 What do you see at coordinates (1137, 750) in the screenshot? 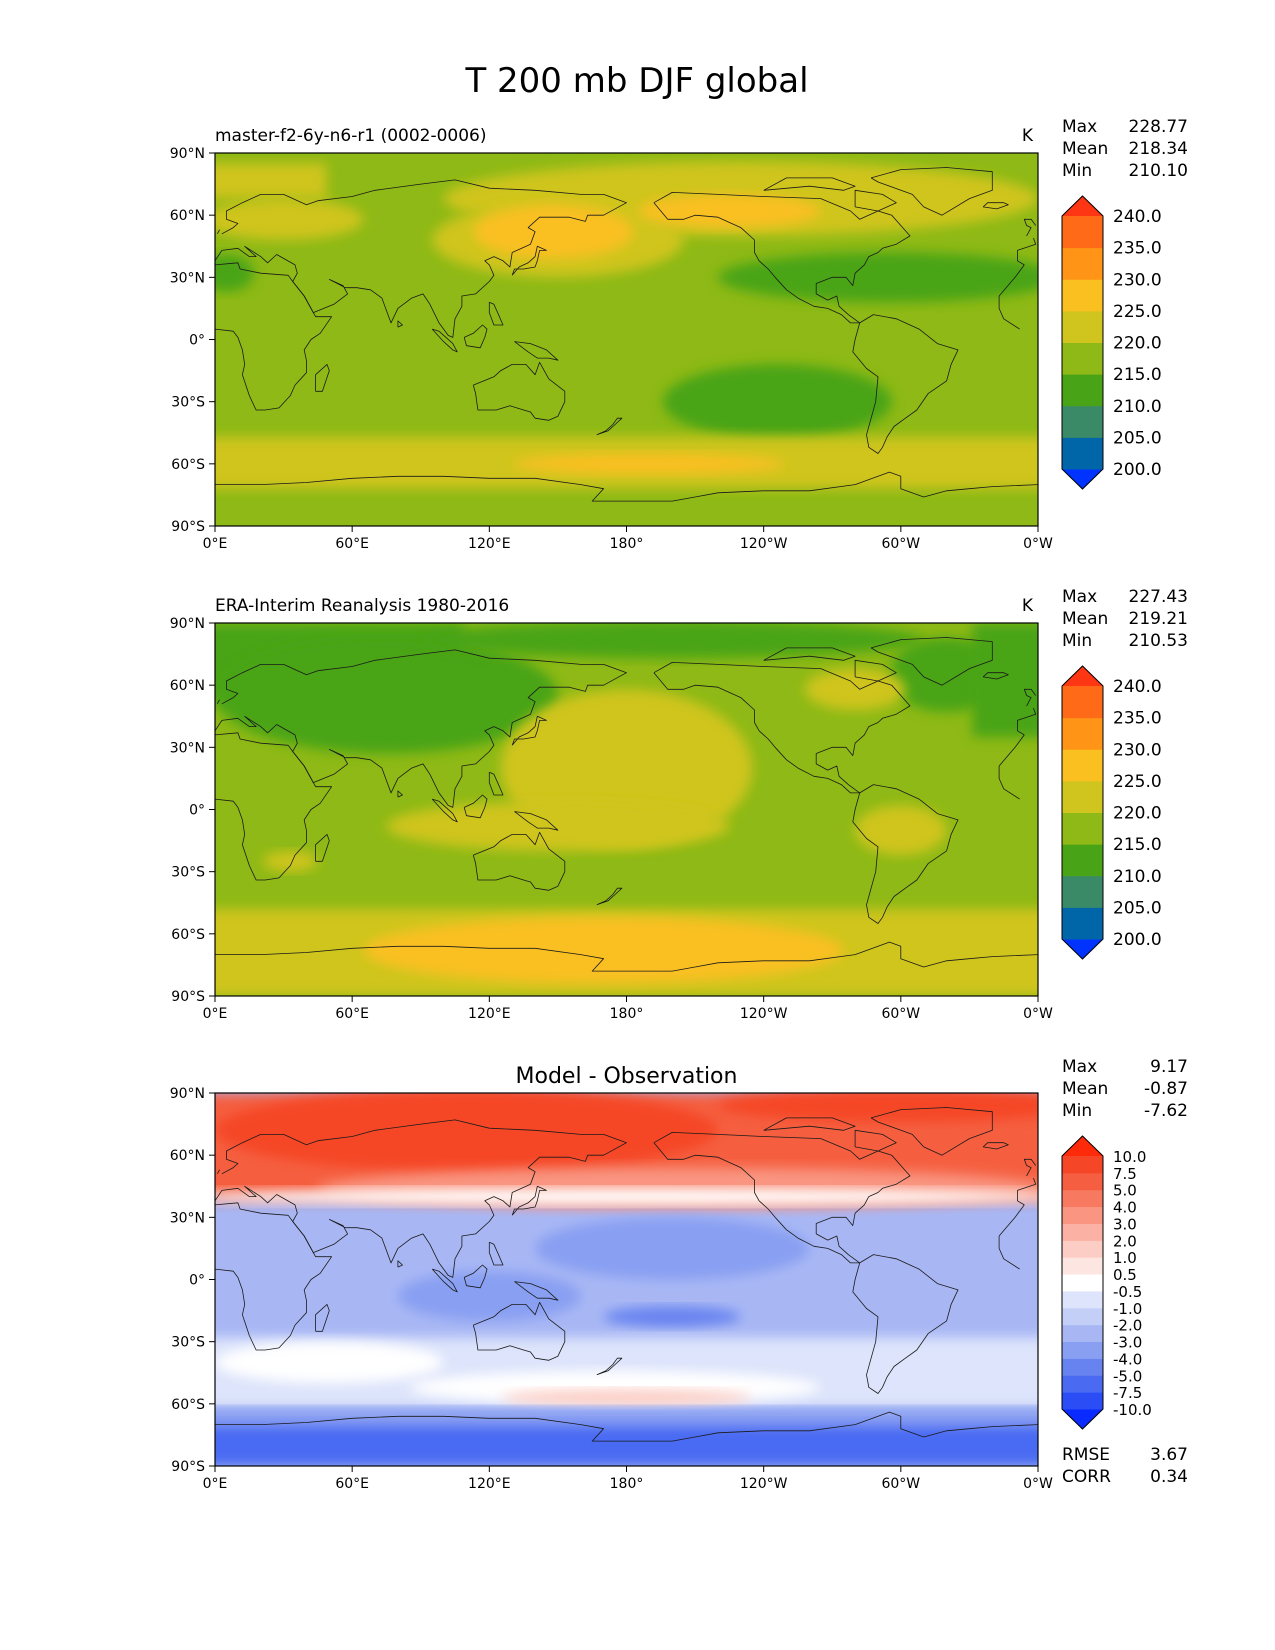
I see `colorbar-label: 230.0` at bounding box center [1137, 750].